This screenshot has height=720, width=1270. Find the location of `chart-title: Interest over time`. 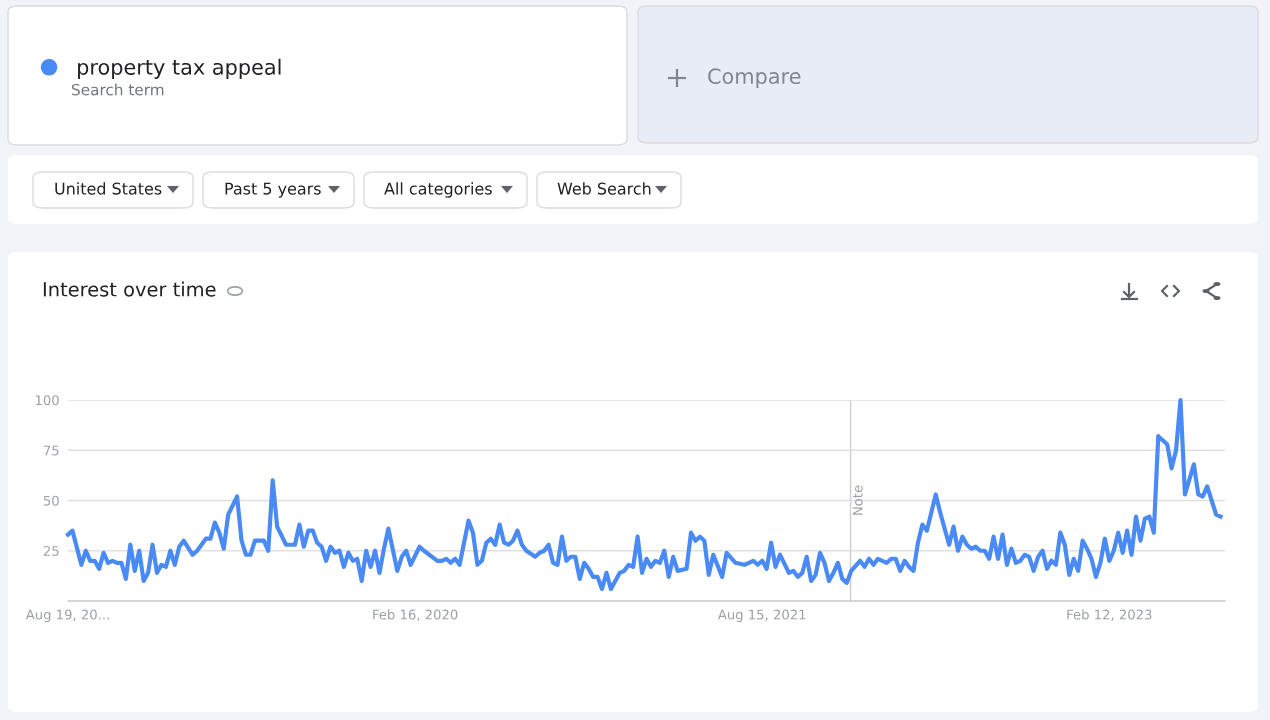

chart-title: Interest over time is located at coordinates (129, 289).